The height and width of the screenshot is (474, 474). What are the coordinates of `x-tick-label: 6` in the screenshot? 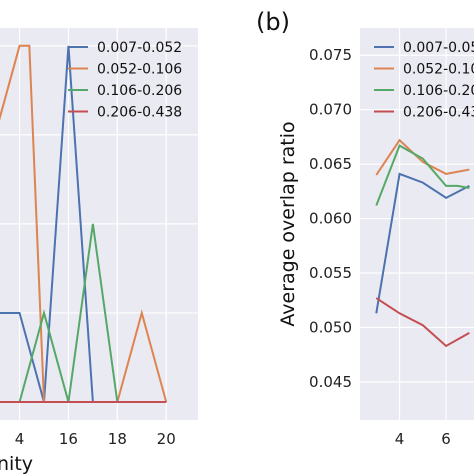 It's located at (446, 439).